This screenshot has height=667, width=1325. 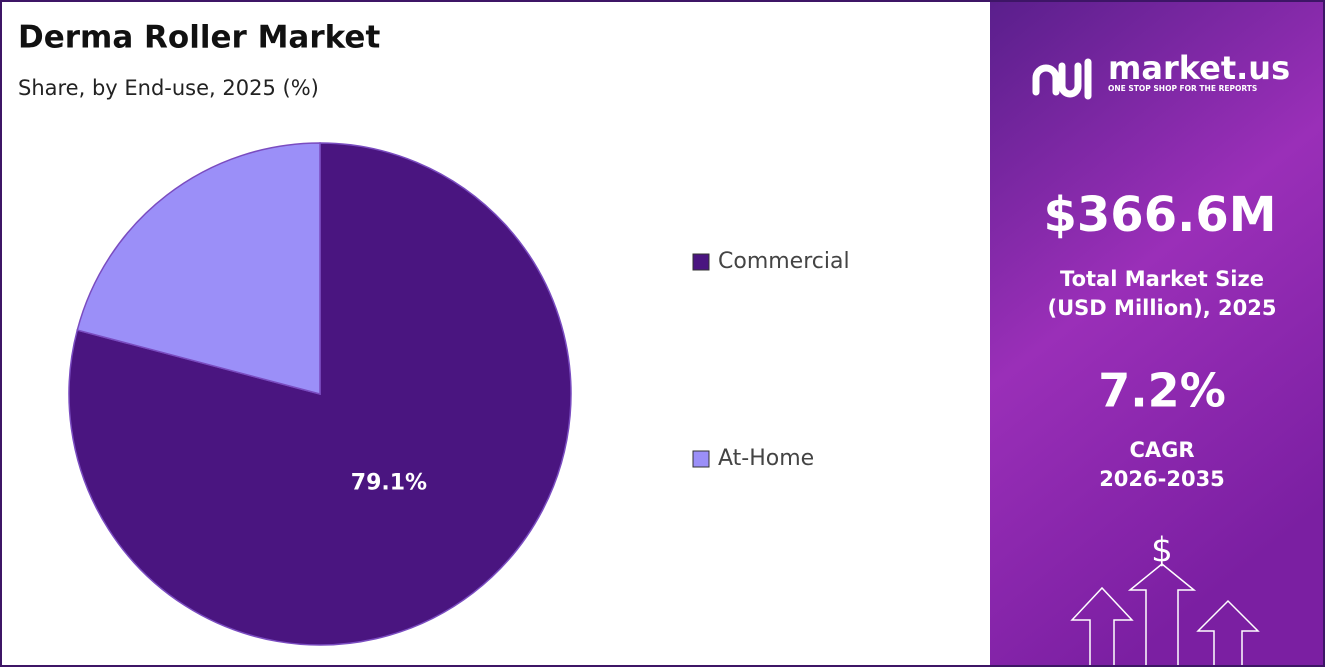 What do you see at coordinates (1199, 68) in the screenshot?
I see `brand: market.us` at bounding box center [1199, 68].